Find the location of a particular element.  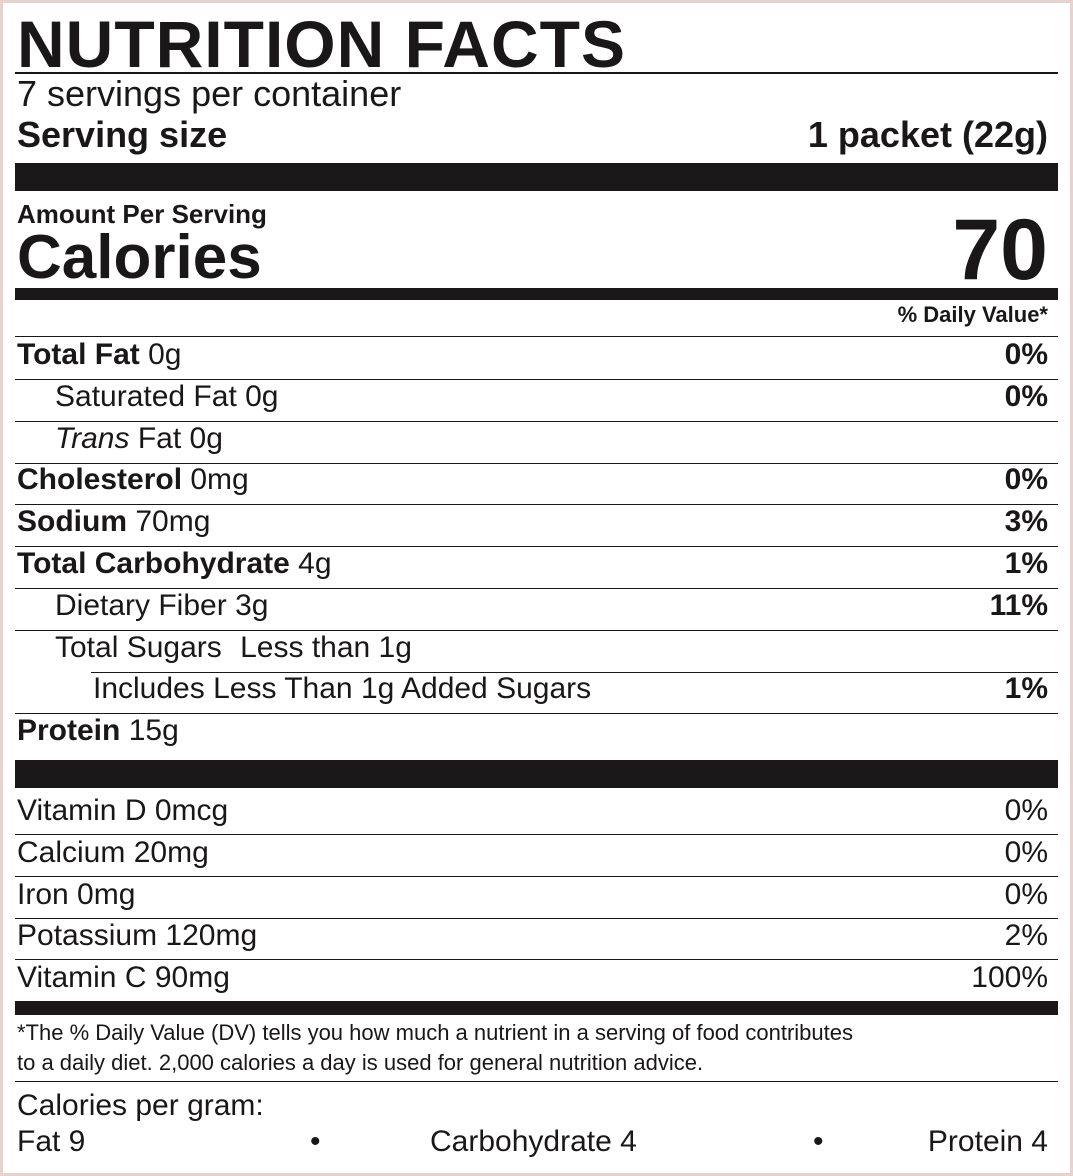

nutrient-amount: 3g is located at coordinates (252, 605).